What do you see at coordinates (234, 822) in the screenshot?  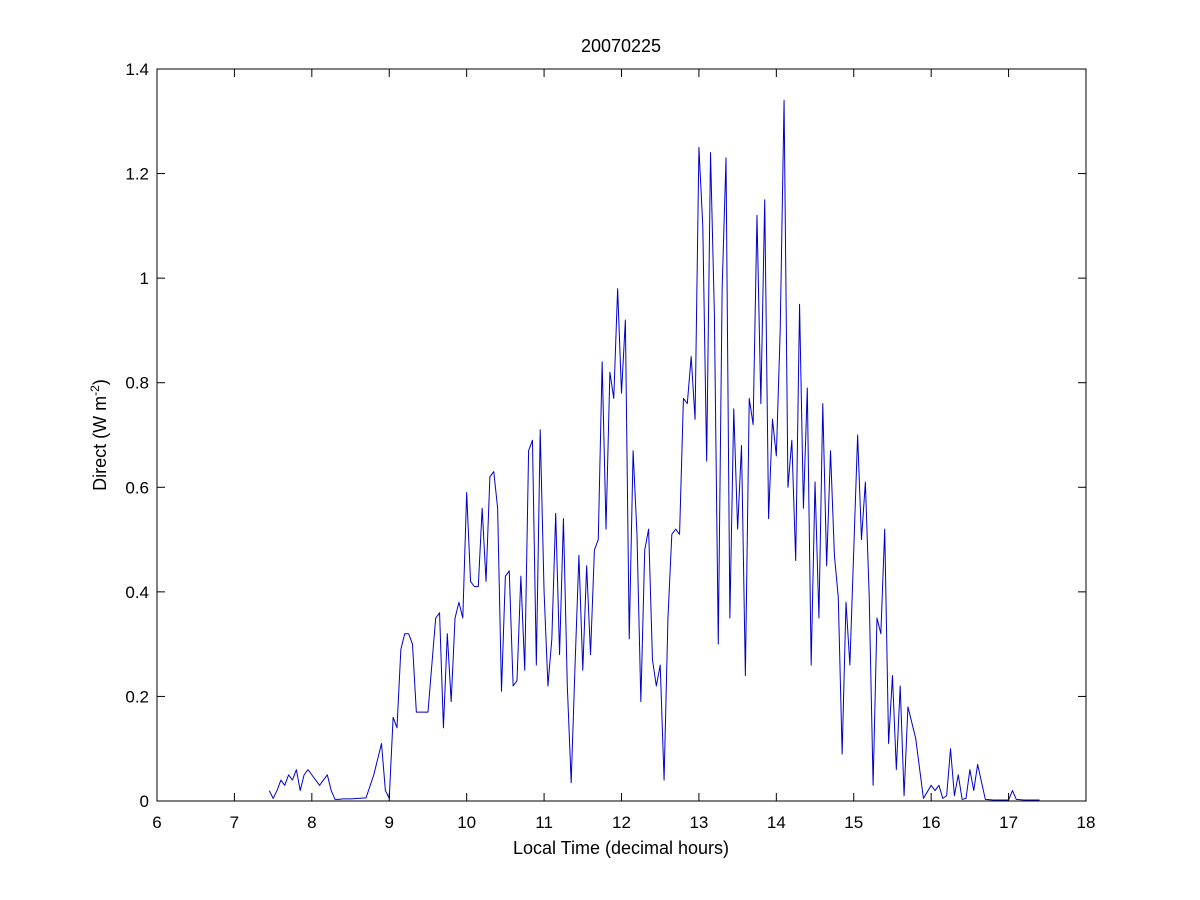 I see `x-tick-label: 7` at bounding box center [234, 822].